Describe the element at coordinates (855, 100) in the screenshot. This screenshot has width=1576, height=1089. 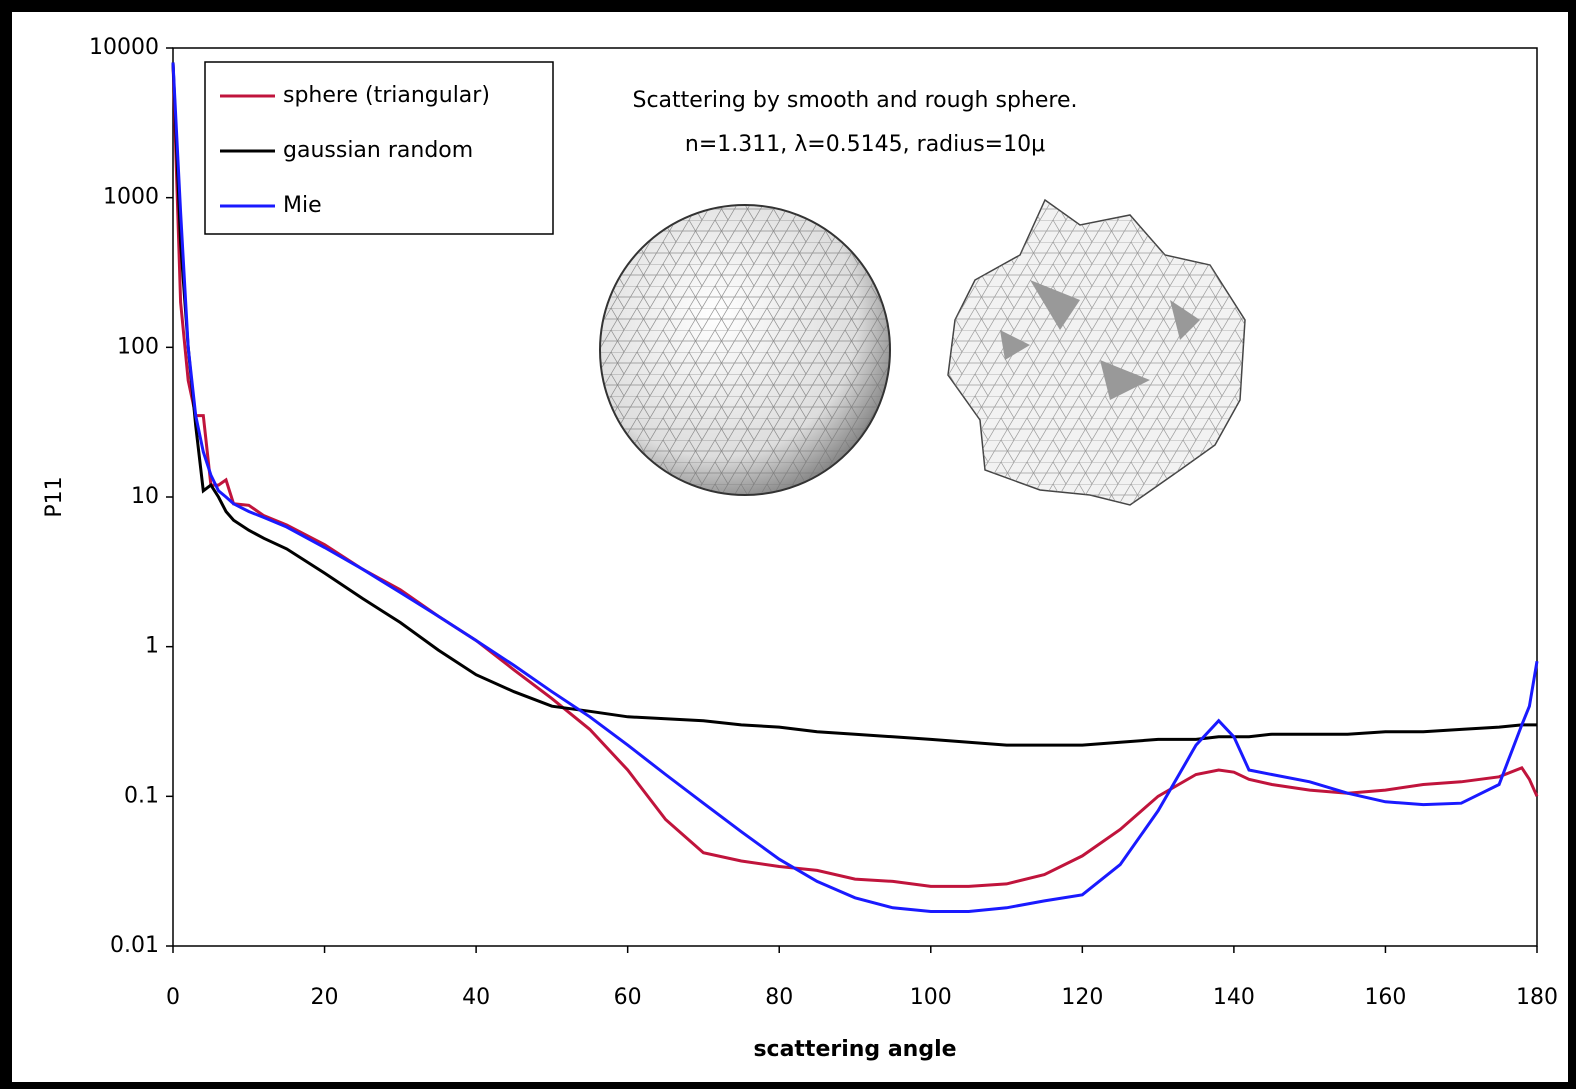
I see `chart-title: Scattering by smooth and rough sphere.` at that location.